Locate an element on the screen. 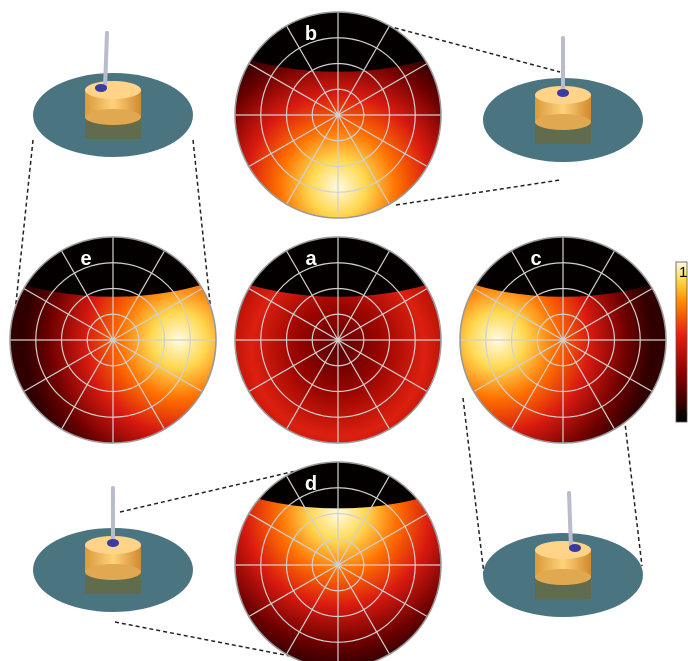 This screenshot has width=688, height=661. colorbar: 1 0 is located at coordinates (681, 342).